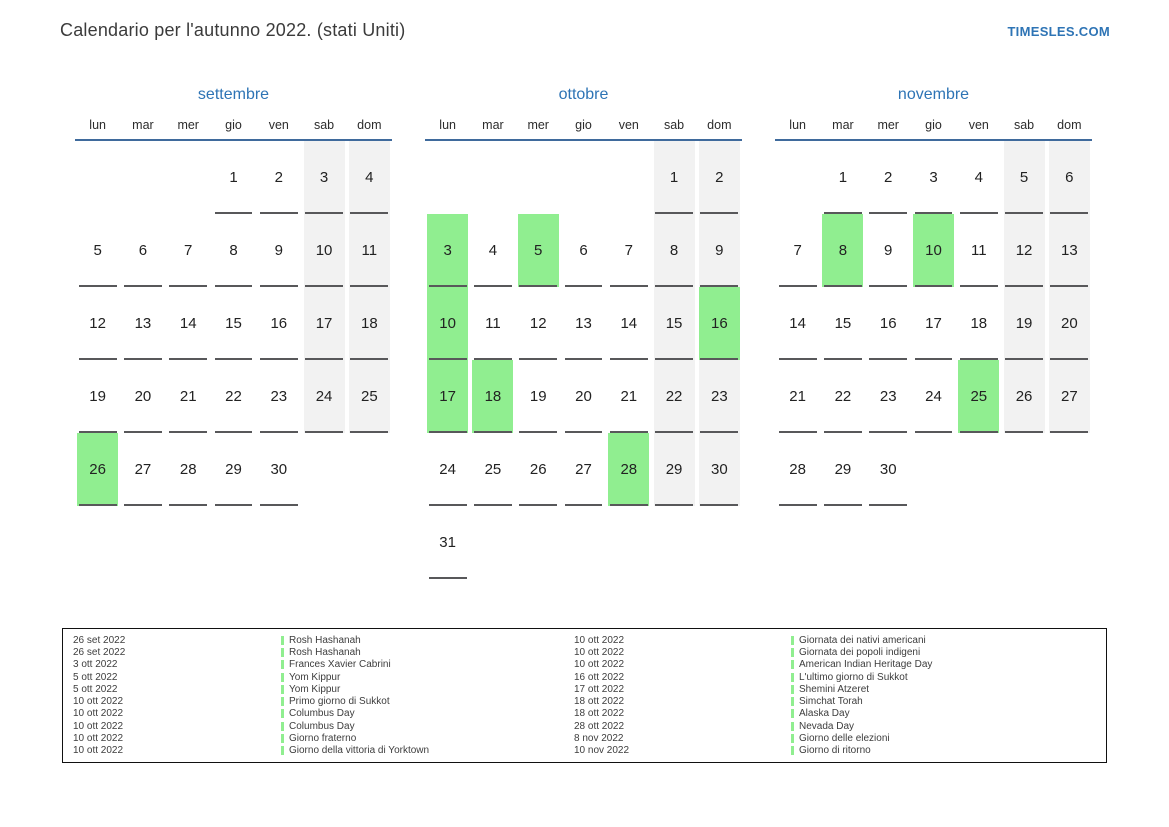  I want to click on day-cell-background: 2, so click(278, 177).